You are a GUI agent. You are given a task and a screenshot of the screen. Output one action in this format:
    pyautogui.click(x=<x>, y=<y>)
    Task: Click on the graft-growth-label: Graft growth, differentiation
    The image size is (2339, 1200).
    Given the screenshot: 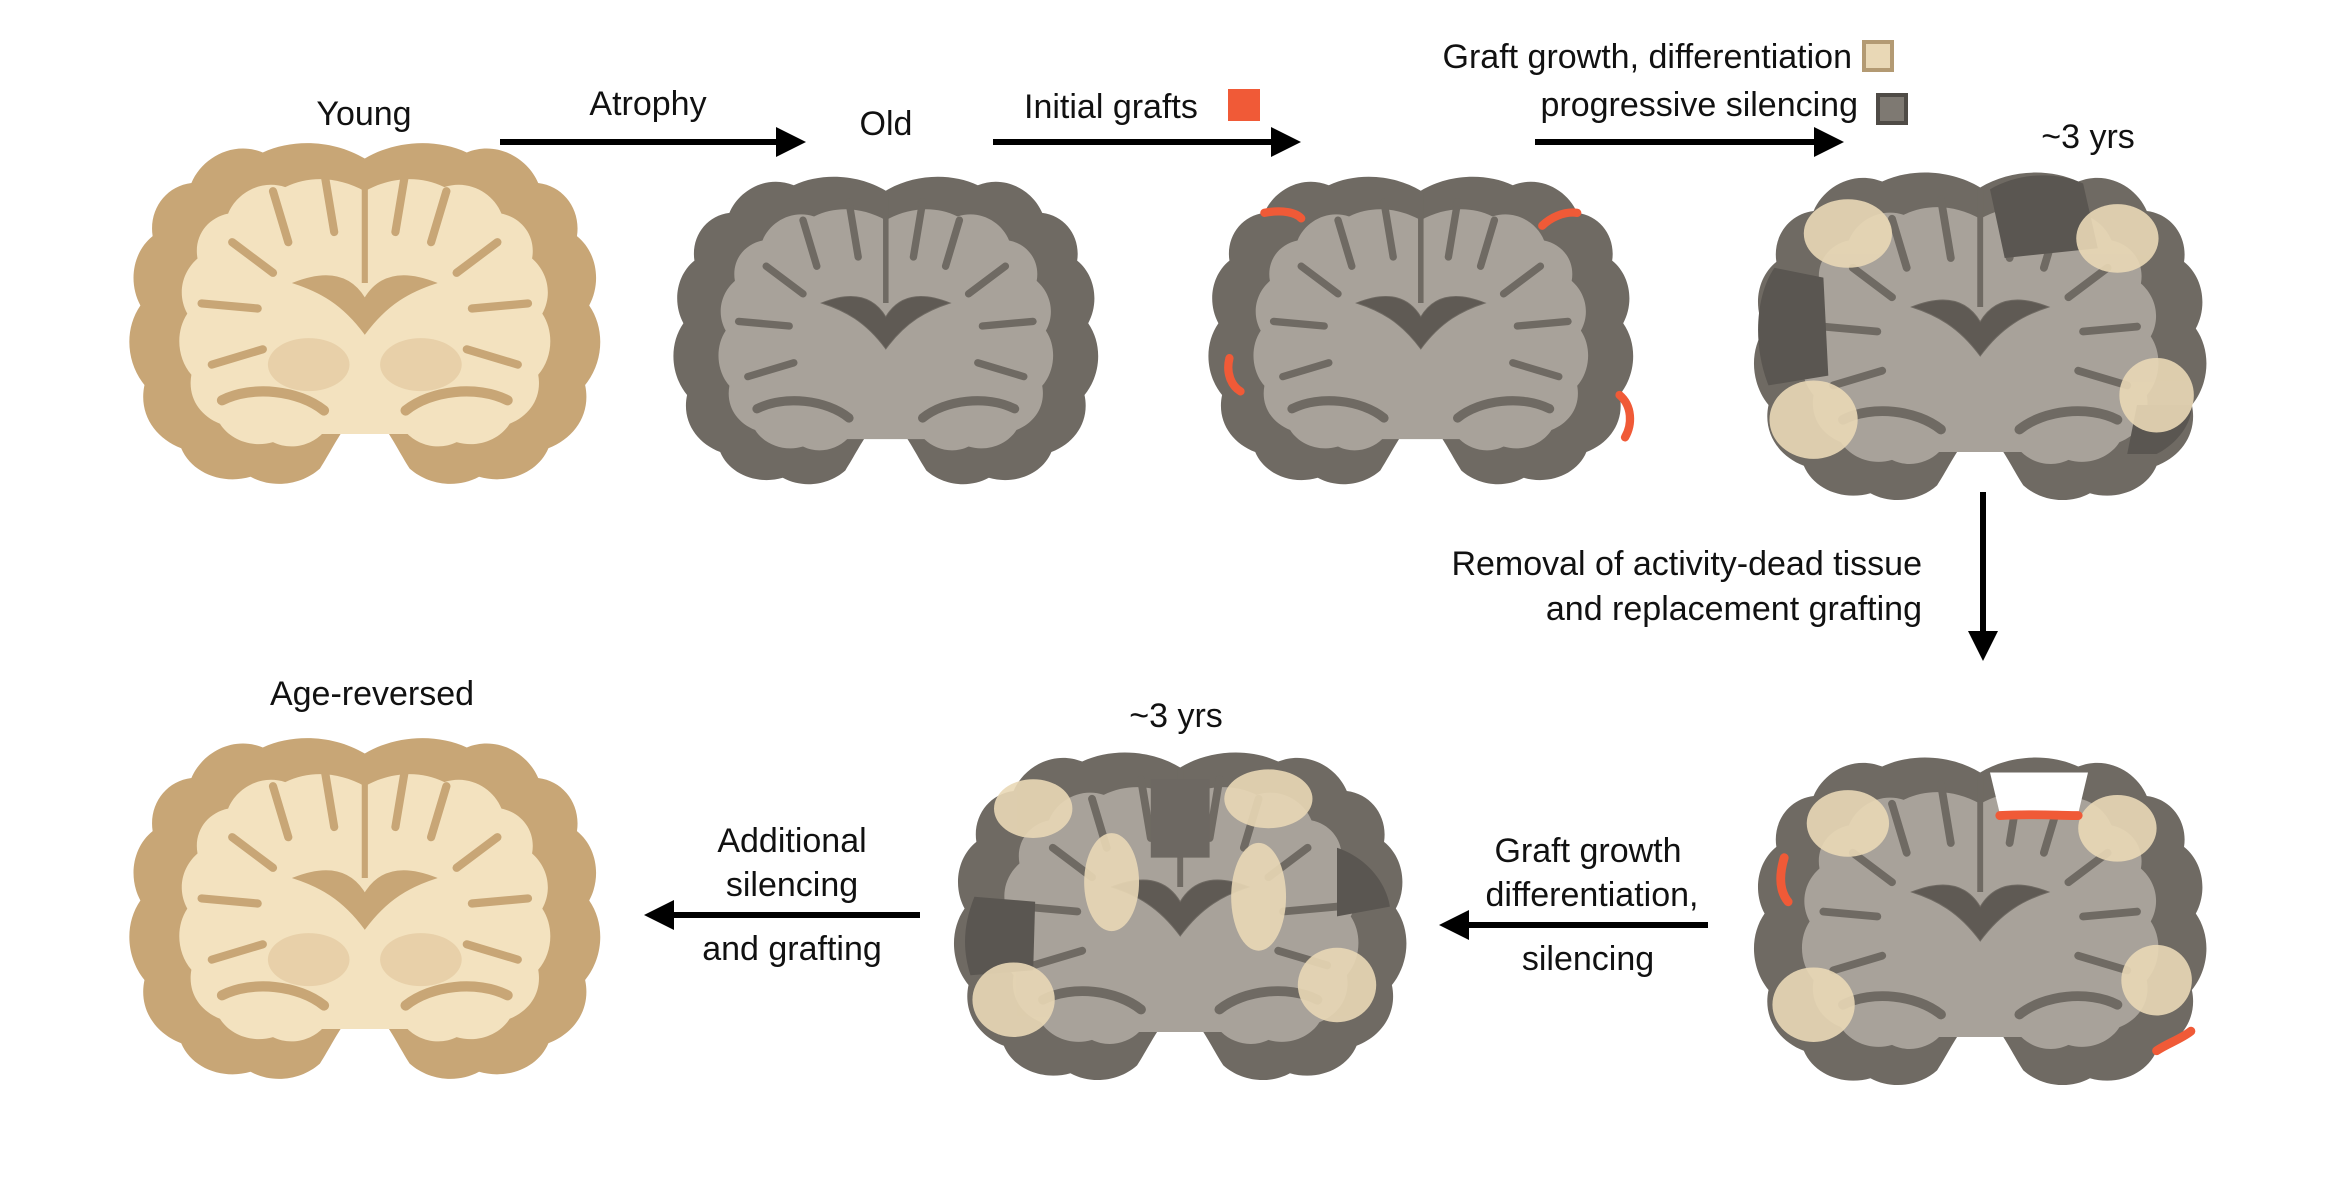 What is the action you would take?
    pyautogui.click(x=1647, y=57)
    